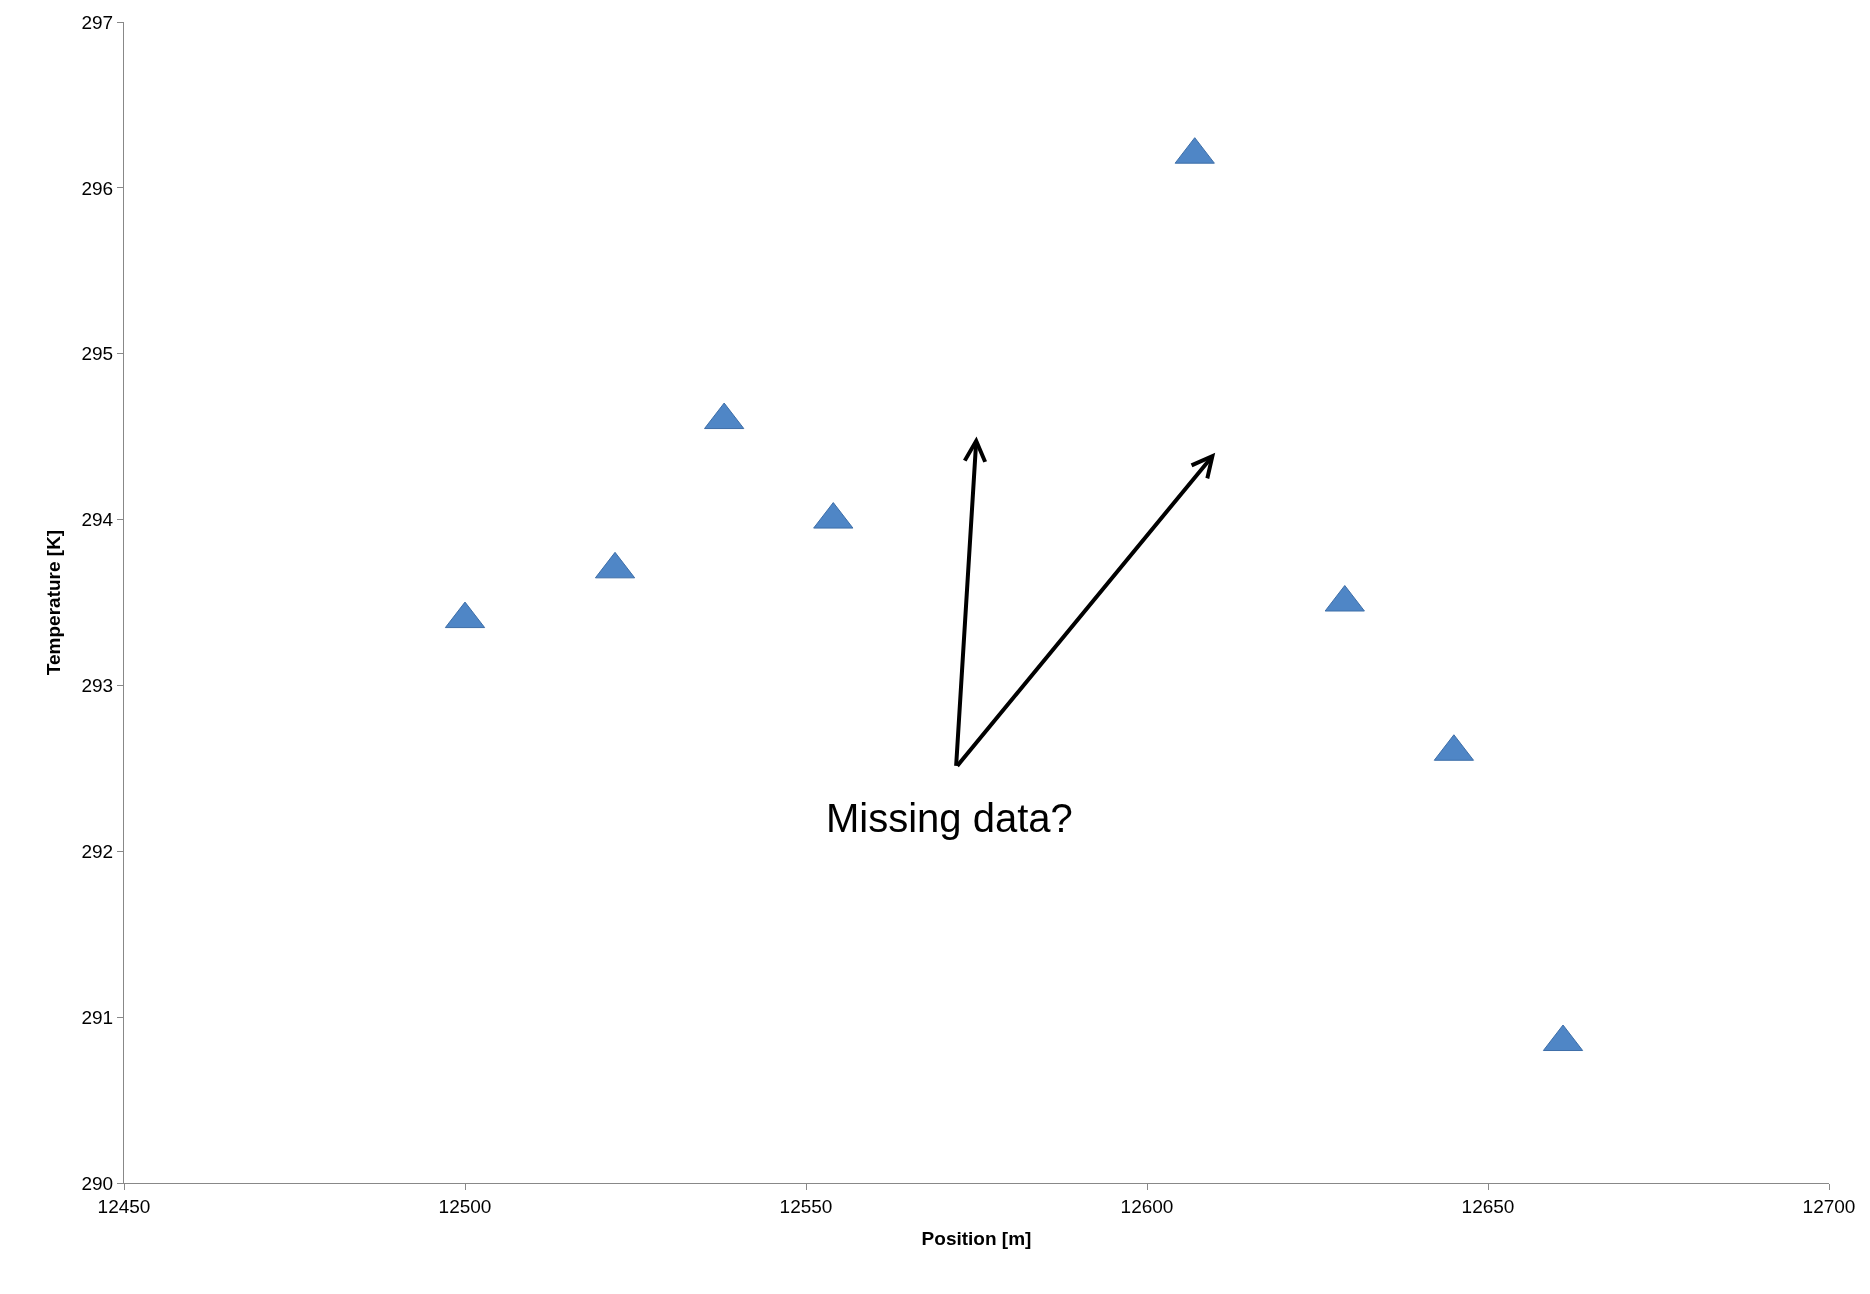 This screenshot has height=1294, width=1870. What do you see at coordinates (976, 1238) in the screenshot?
I see `x-axis-title: Position [m]` at bounding box center [976, 1238].